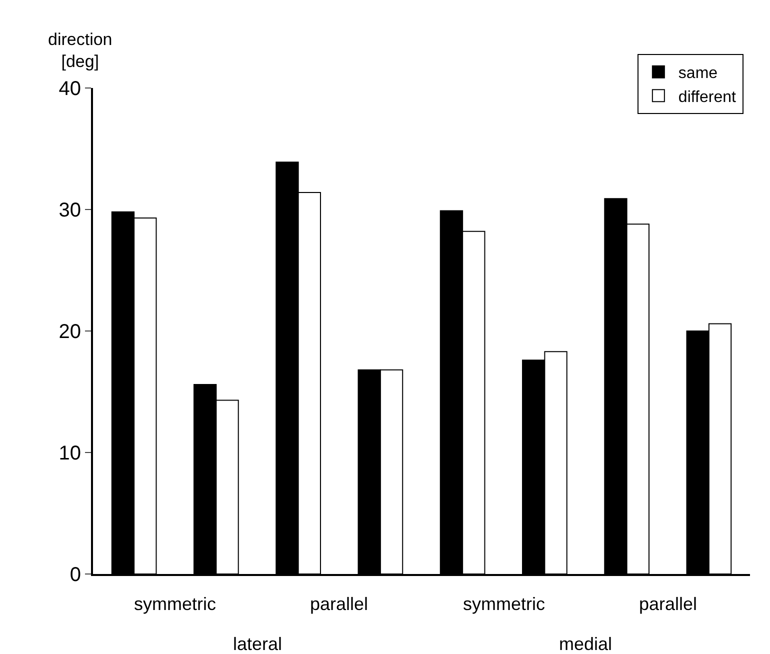 This screenshot has width=770, height=654. What do you see at coordinates (80, 51) in the screenshot?
I see `y-axis-title: direction [deg]` at bounding box center [80, 51].